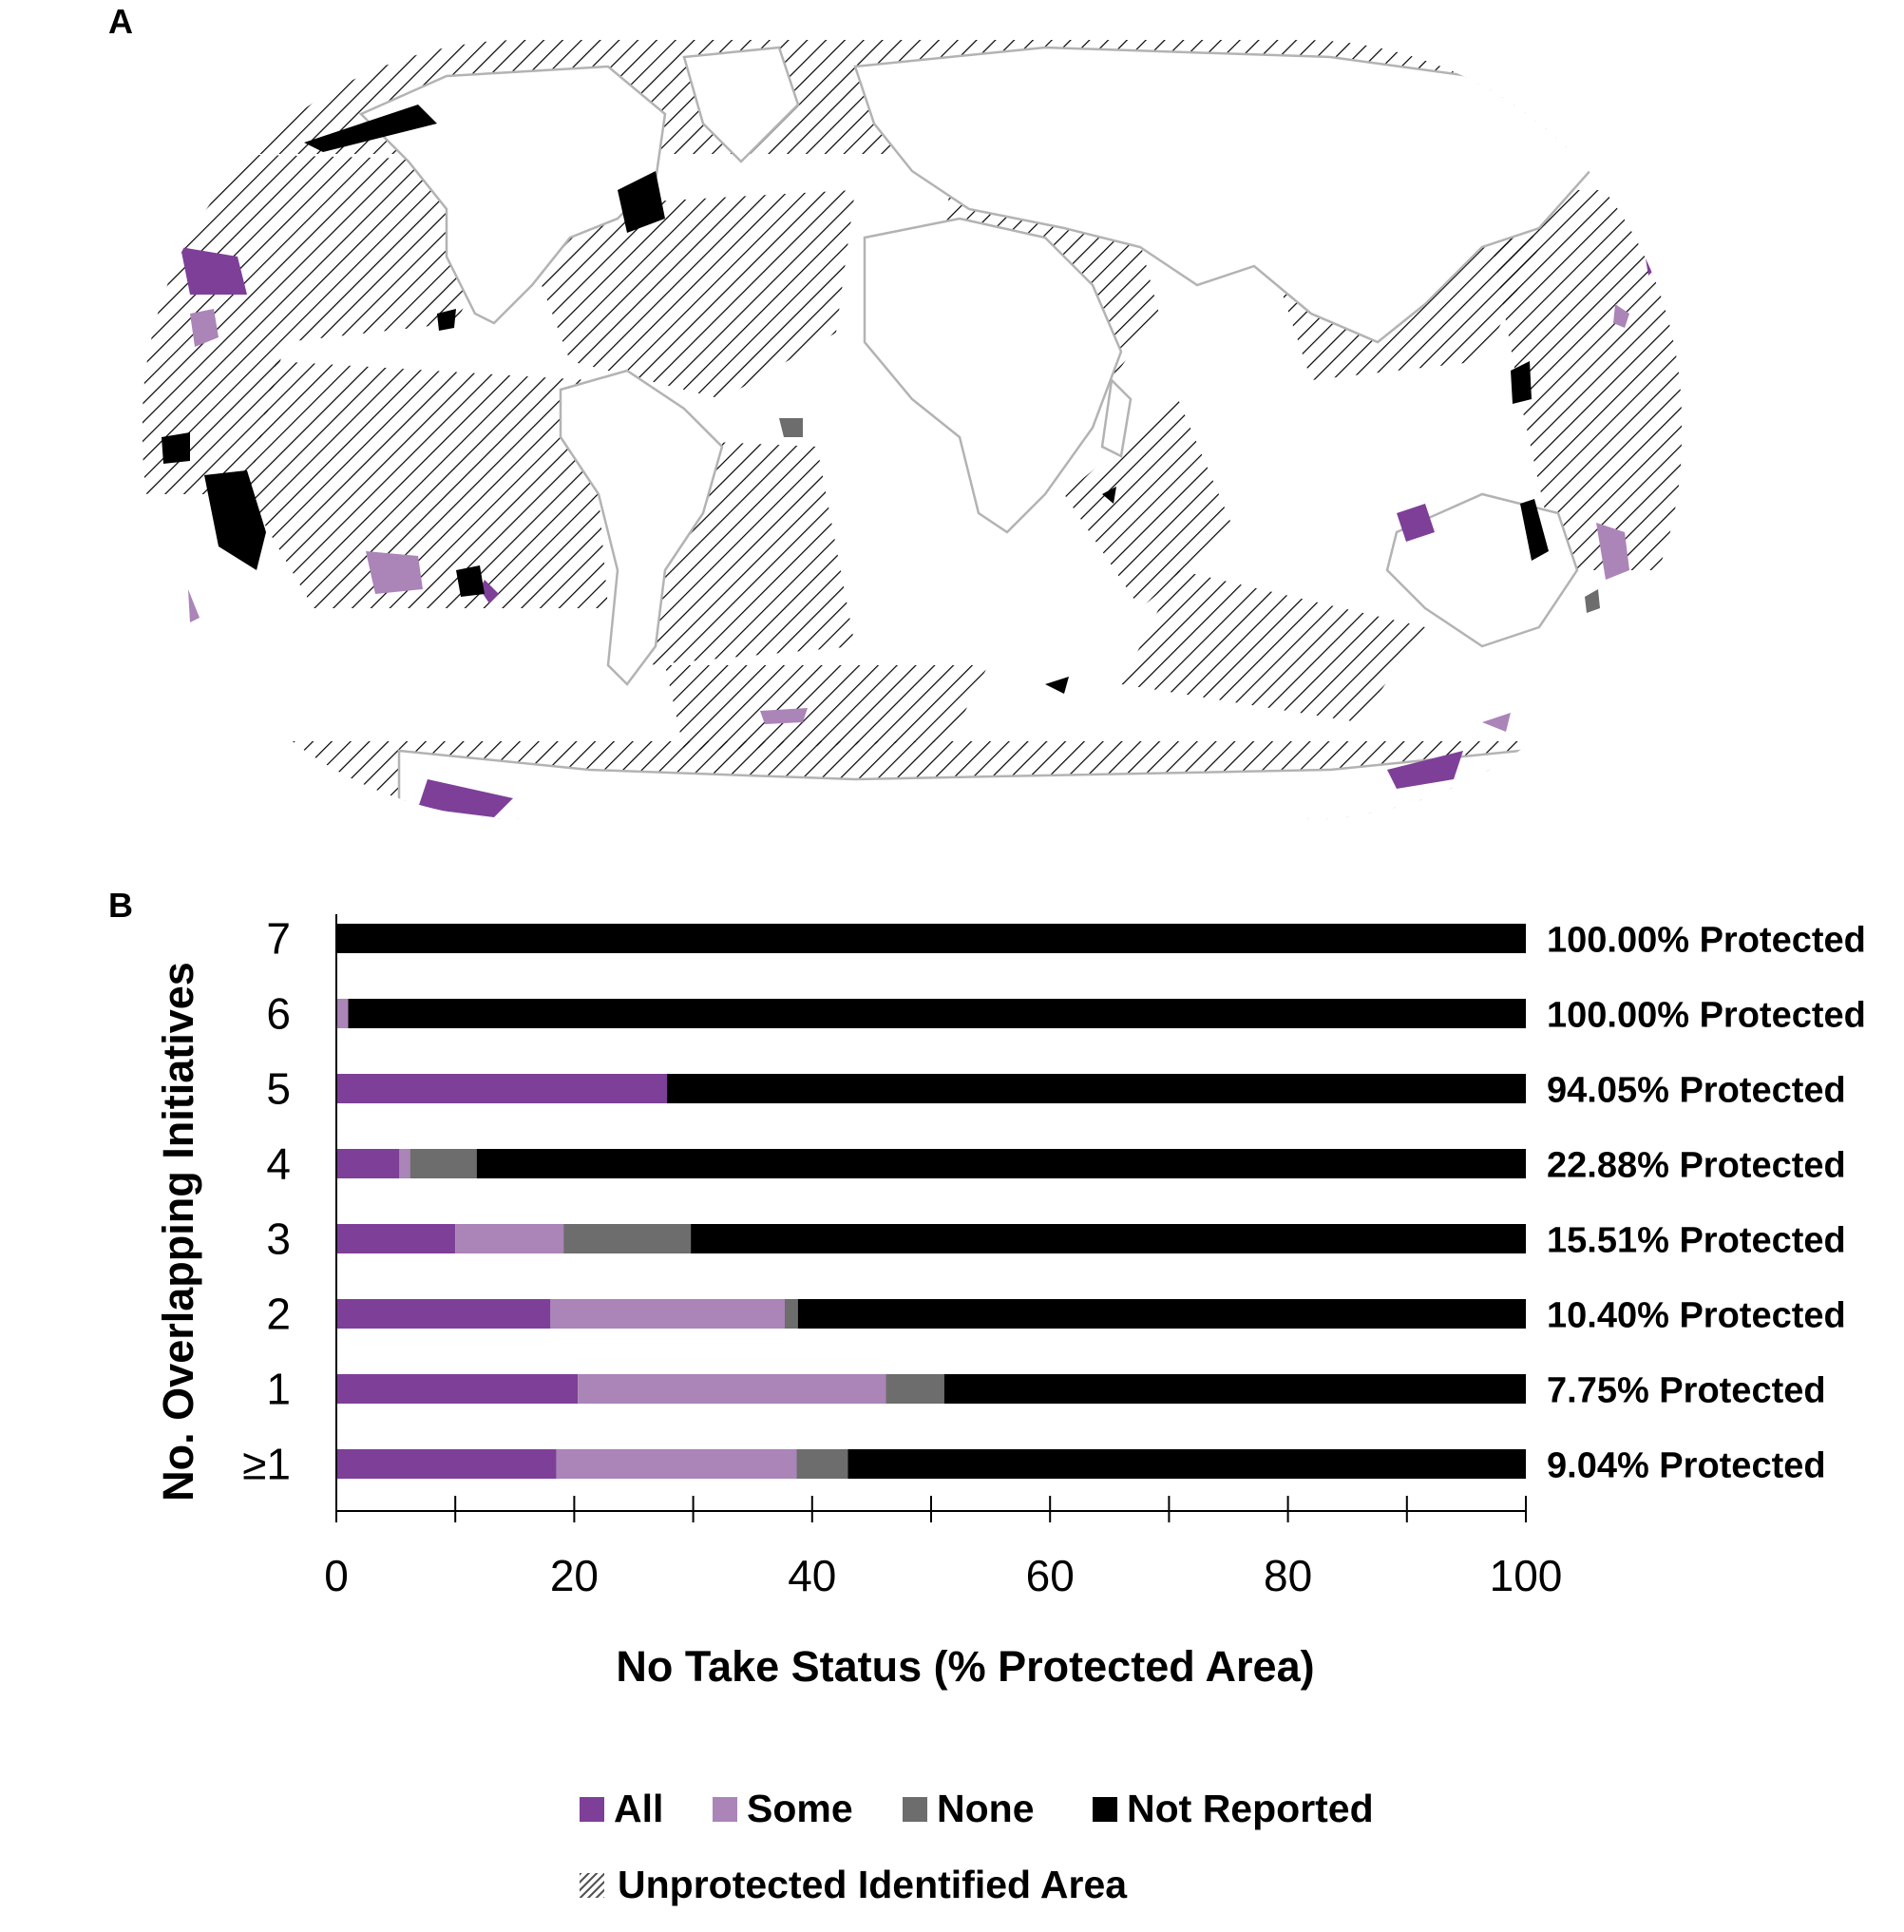 The image size is (1904, 1932). Describe the element at coordinates (266, 1464) in the screenshot. I see `category-label-7: ≥1` at that location.